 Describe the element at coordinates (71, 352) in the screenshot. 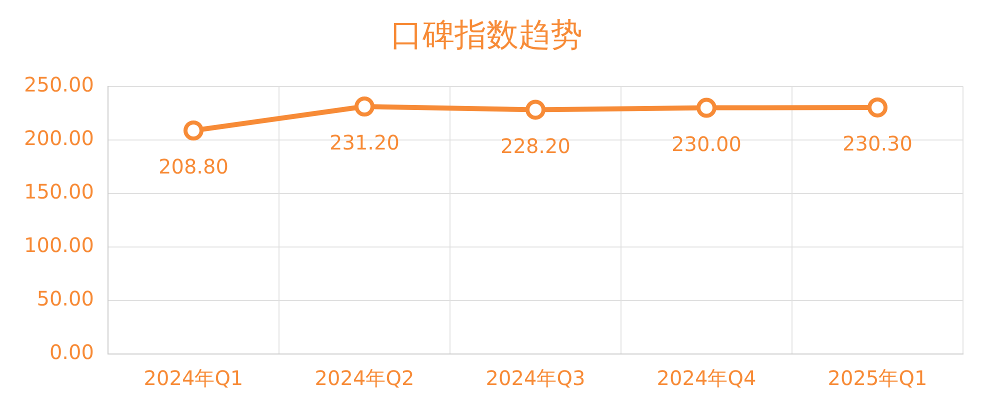

I see `y-tick-label: 0.00` at that location.